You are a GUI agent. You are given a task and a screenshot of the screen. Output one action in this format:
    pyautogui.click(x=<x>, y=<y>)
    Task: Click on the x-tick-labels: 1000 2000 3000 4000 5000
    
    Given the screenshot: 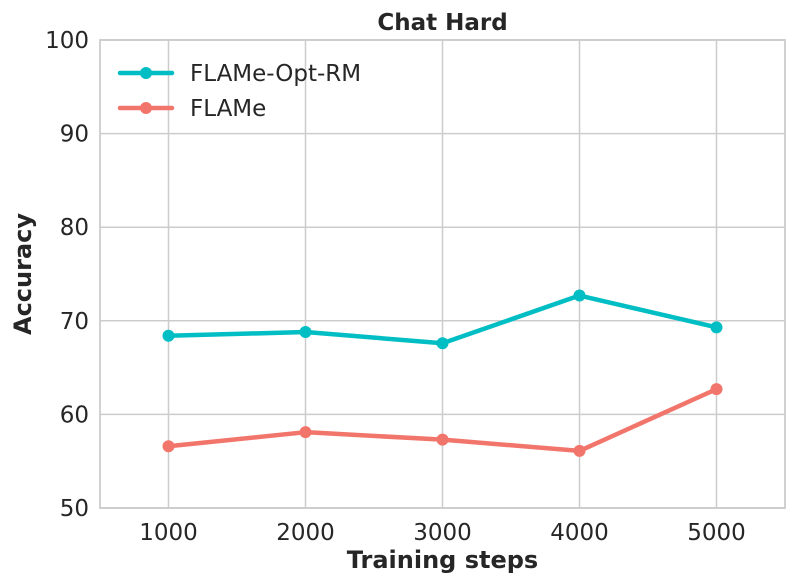 What is the action you would take?
    pyautogui.click(x=442, y=533)
    